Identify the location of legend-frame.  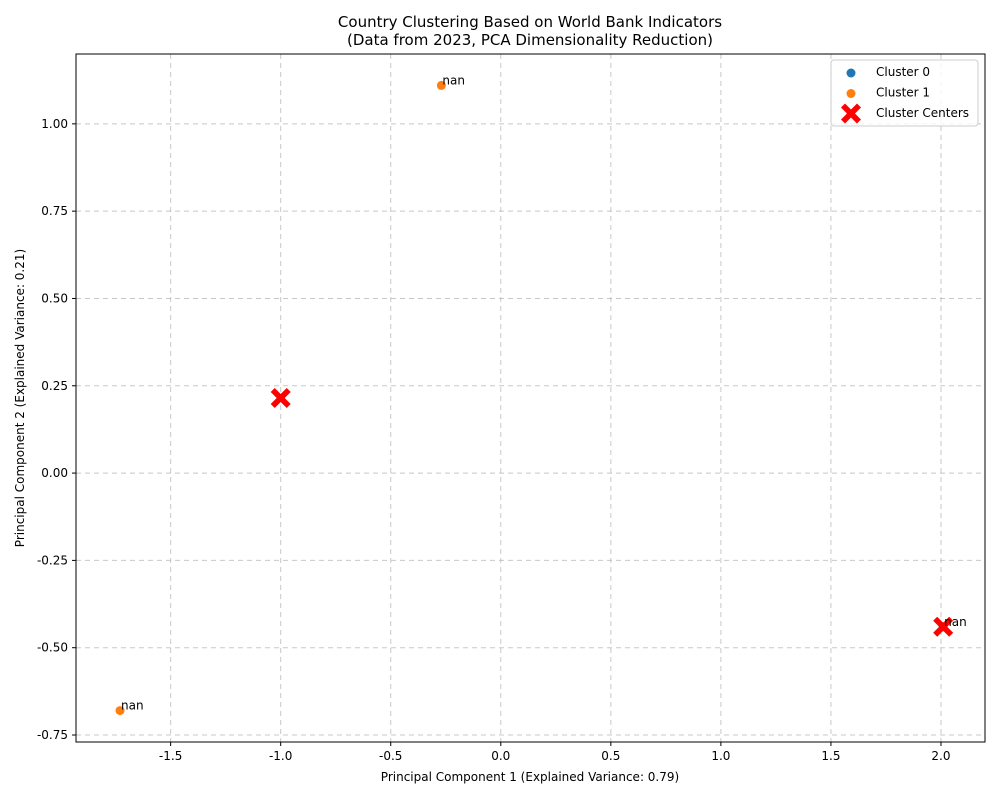
(904, 93).